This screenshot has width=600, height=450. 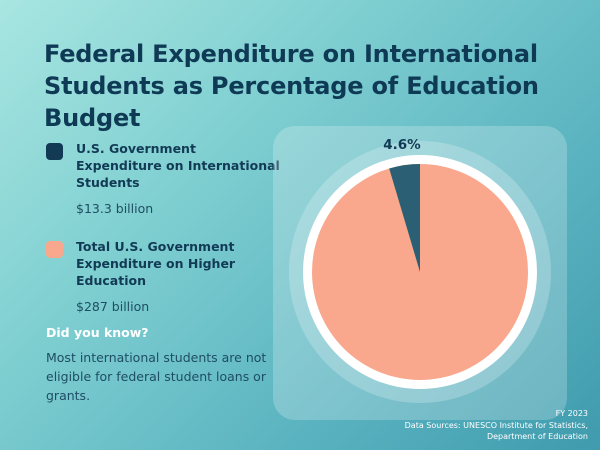 What do you see at coordinates (54, 151) in the screenshot?
I see `legend-swatch-international` at bounding box center [54, 151].